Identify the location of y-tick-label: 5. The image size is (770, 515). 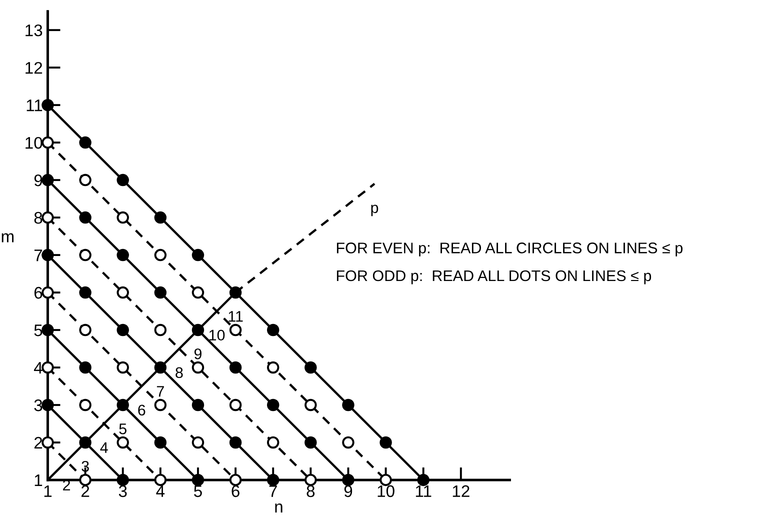
(38, 330).